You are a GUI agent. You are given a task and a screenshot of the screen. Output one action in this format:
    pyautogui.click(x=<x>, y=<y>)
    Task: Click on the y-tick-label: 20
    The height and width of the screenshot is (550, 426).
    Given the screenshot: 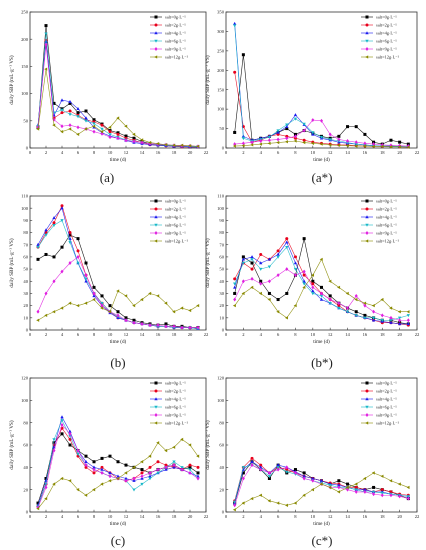 What is the action you would take?
    pyautogui.click(x=25, y=489)
    